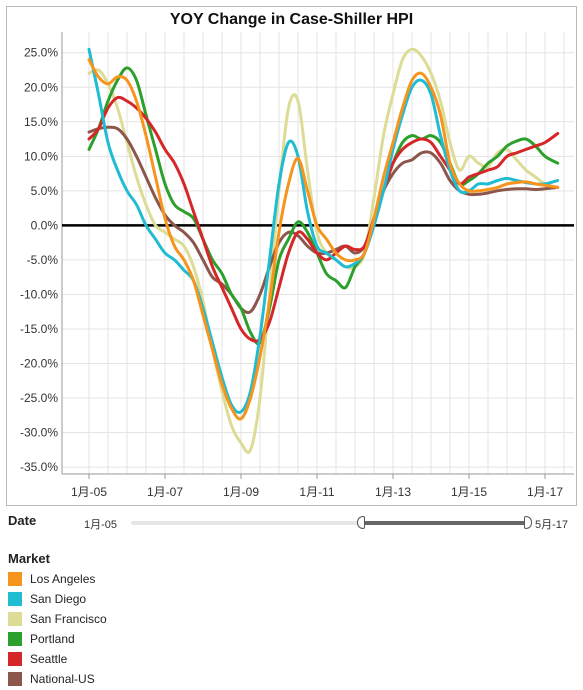 The width and height of the screenshot is (583, 690). I want to click on date-range-end: 5月-17, so click(552, 525).